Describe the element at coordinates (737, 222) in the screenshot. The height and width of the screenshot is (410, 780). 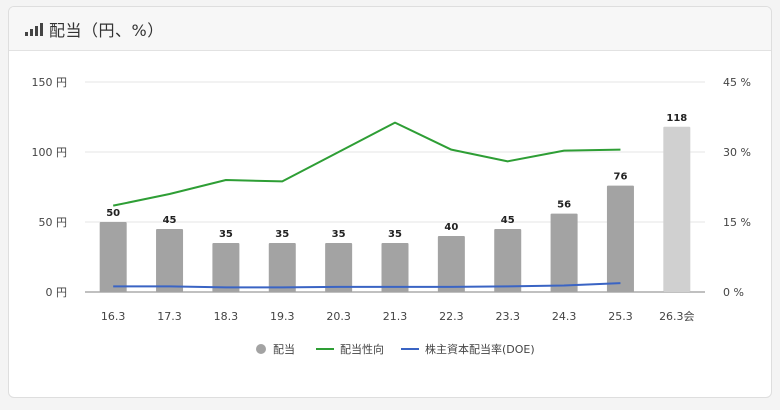
I see `right-tick-label: 15 %` at that location.